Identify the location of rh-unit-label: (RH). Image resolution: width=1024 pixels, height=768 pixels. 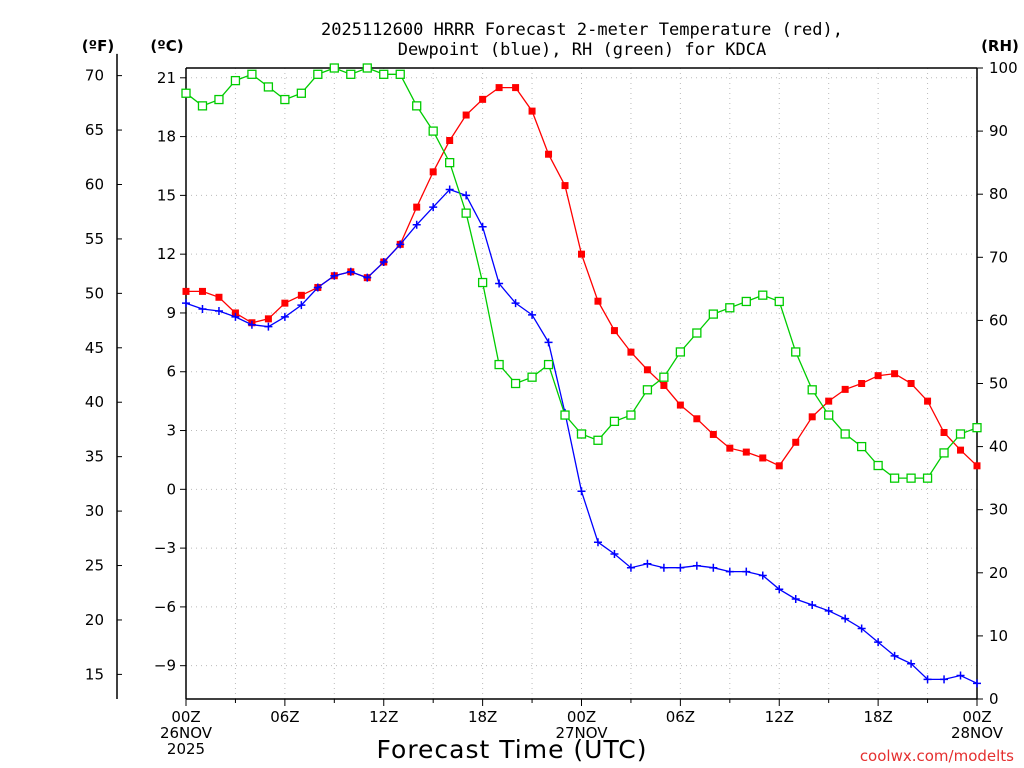
(1000, 46).